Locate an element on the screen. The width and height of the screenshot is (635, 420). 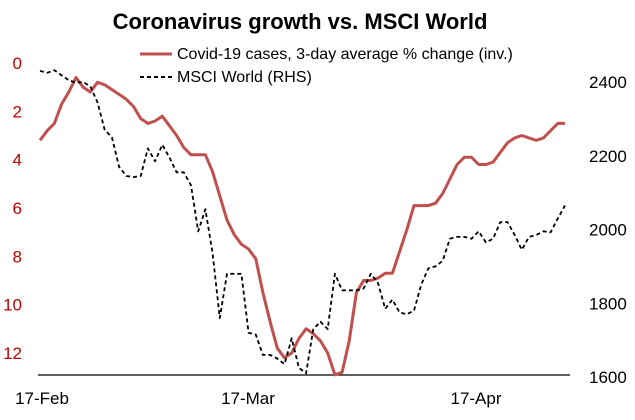
x-axis: 17-Feb 17-Mar 17-Apr is located at coordinates (258, 398).